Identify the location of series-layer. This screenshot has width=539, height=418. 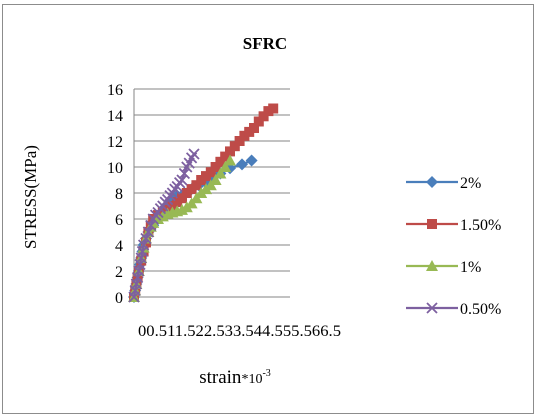
(203, 203).